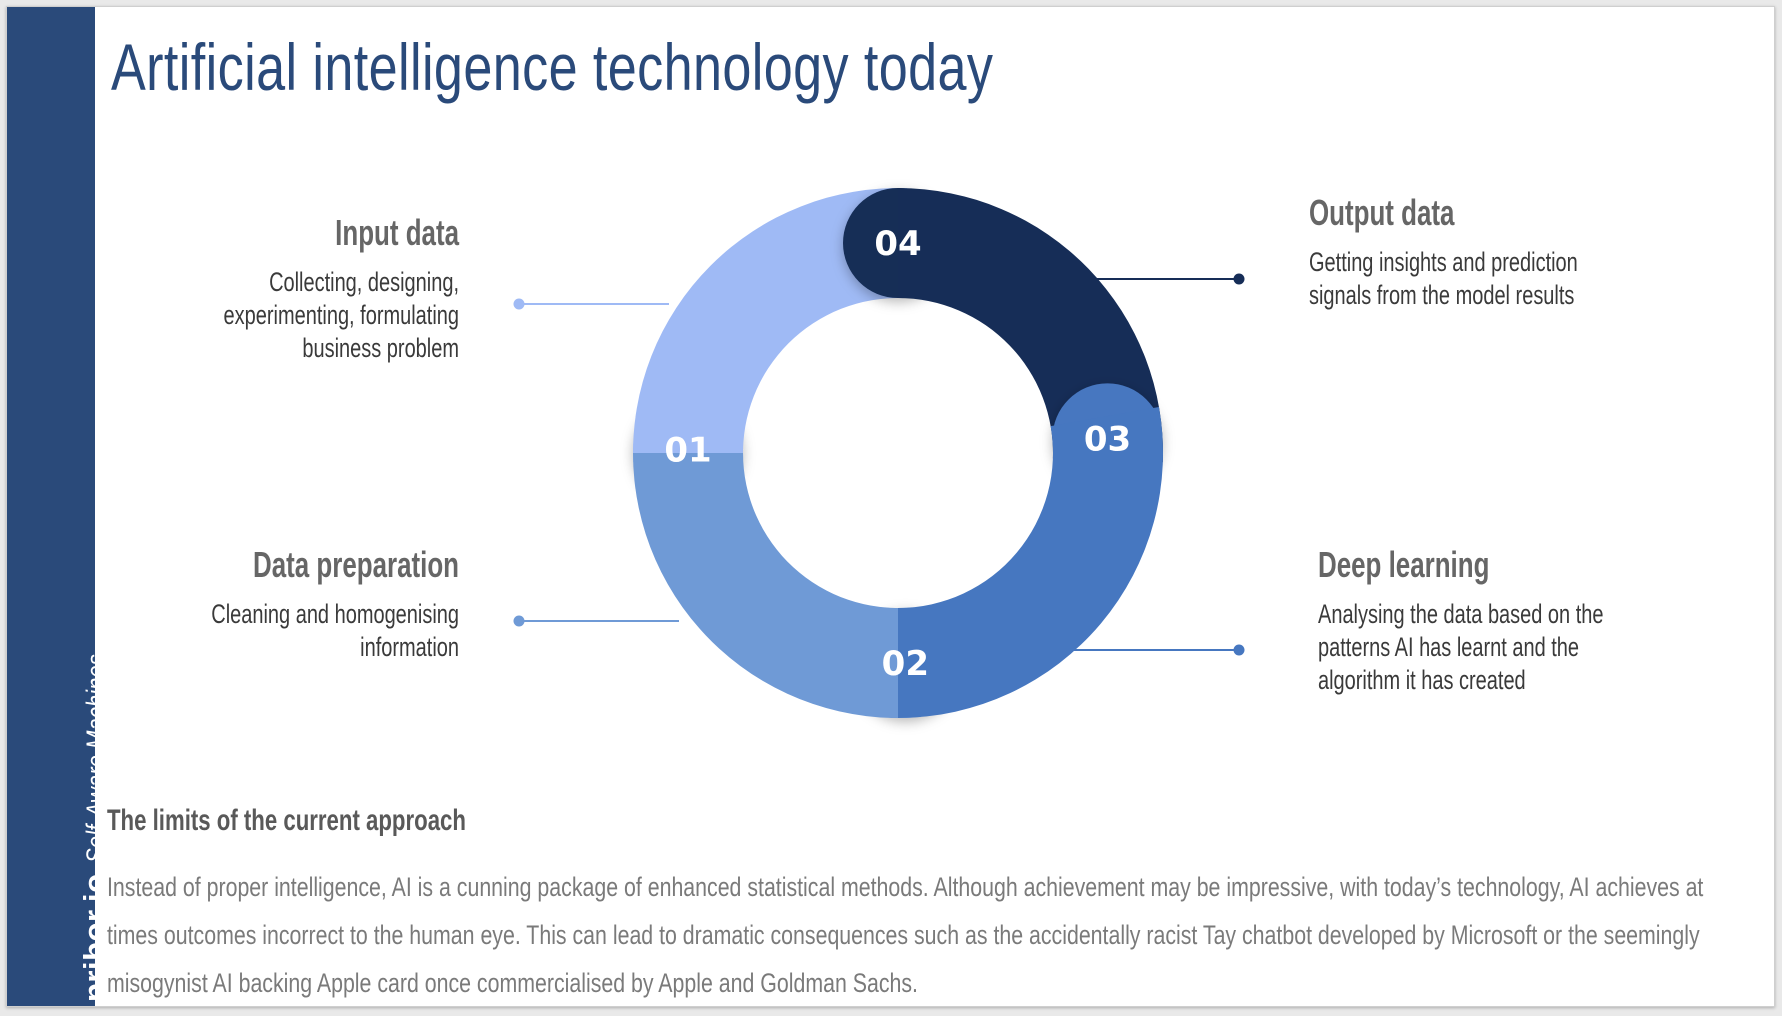 Image resolution: width=1782 pixels, height=1016 pixels. Describe the element at coordinates (335, 630) in the screenshot. I see `data-preparation-text: Cleaning and homogenising information` at that location.